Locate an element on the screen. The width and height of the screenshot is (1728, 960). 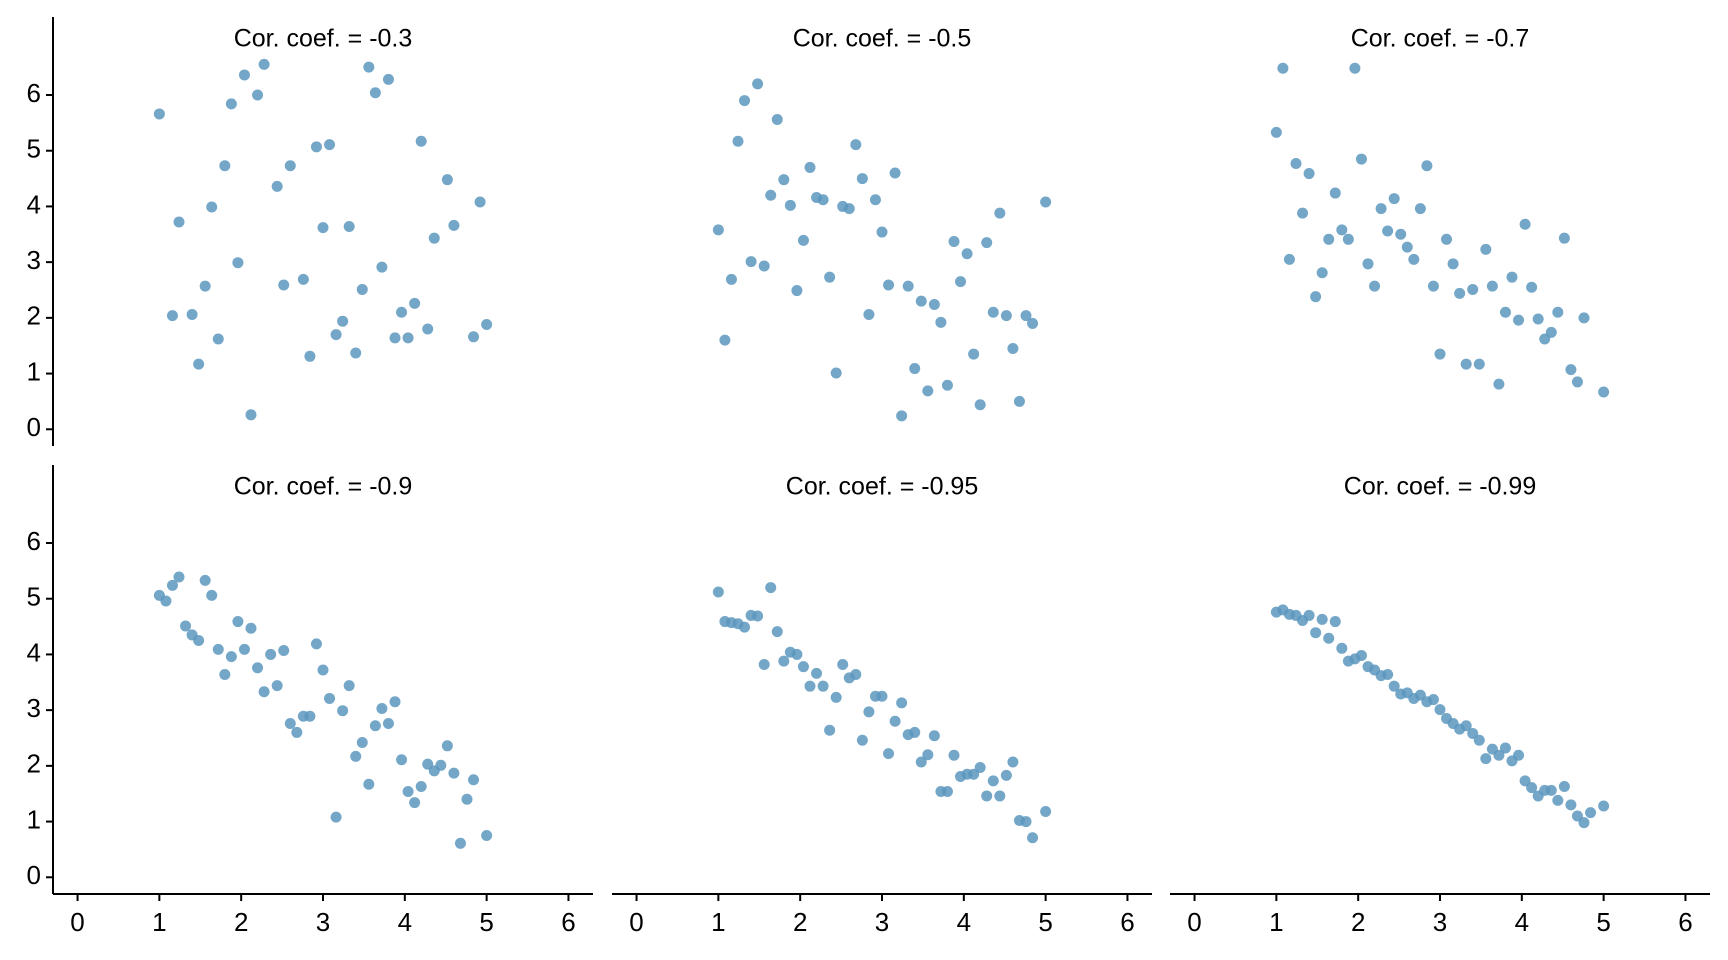
panel-title: Cor. coef. = -0.9 is located at coordinates (323, 487).